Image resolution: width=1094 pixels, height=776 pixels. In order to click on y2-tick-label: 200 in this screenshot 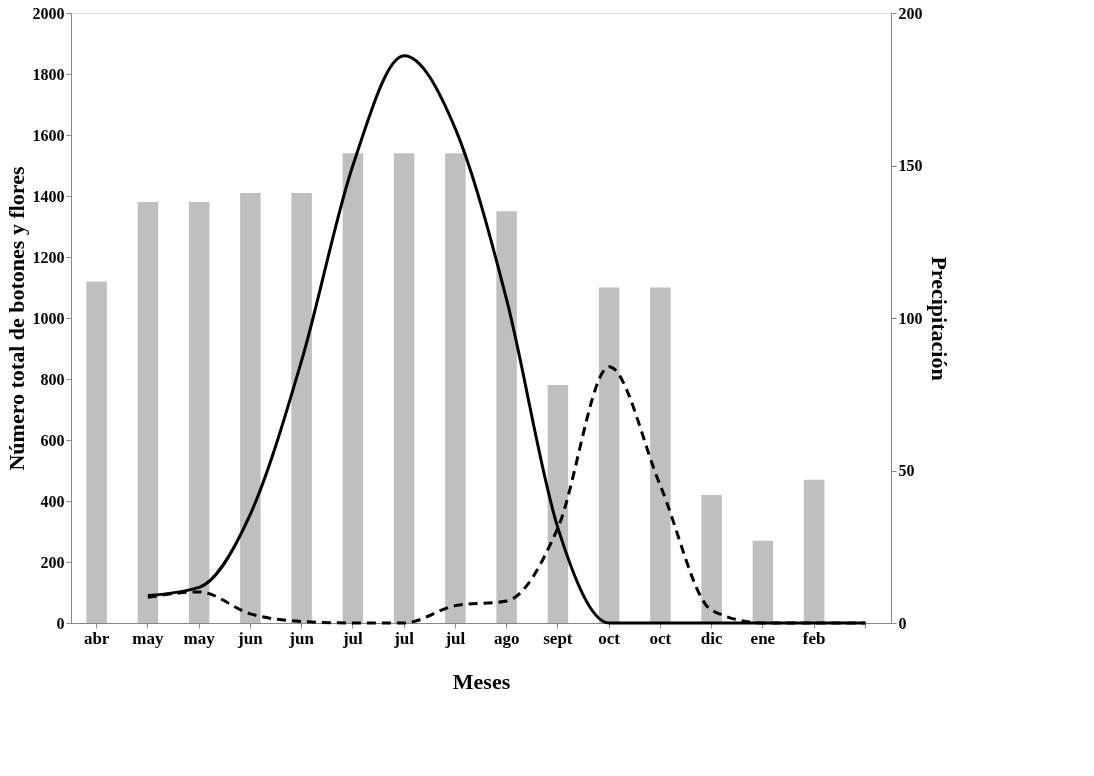, I will do `click(910, 13)`.